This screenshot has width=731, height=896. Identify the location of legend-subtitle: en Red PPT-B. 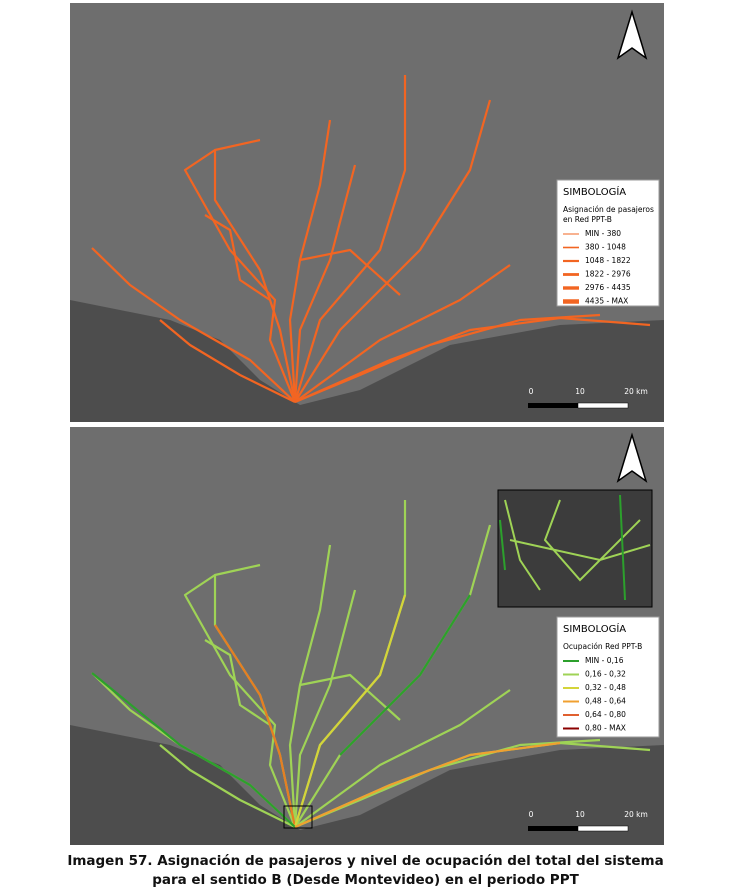
(587, 219).